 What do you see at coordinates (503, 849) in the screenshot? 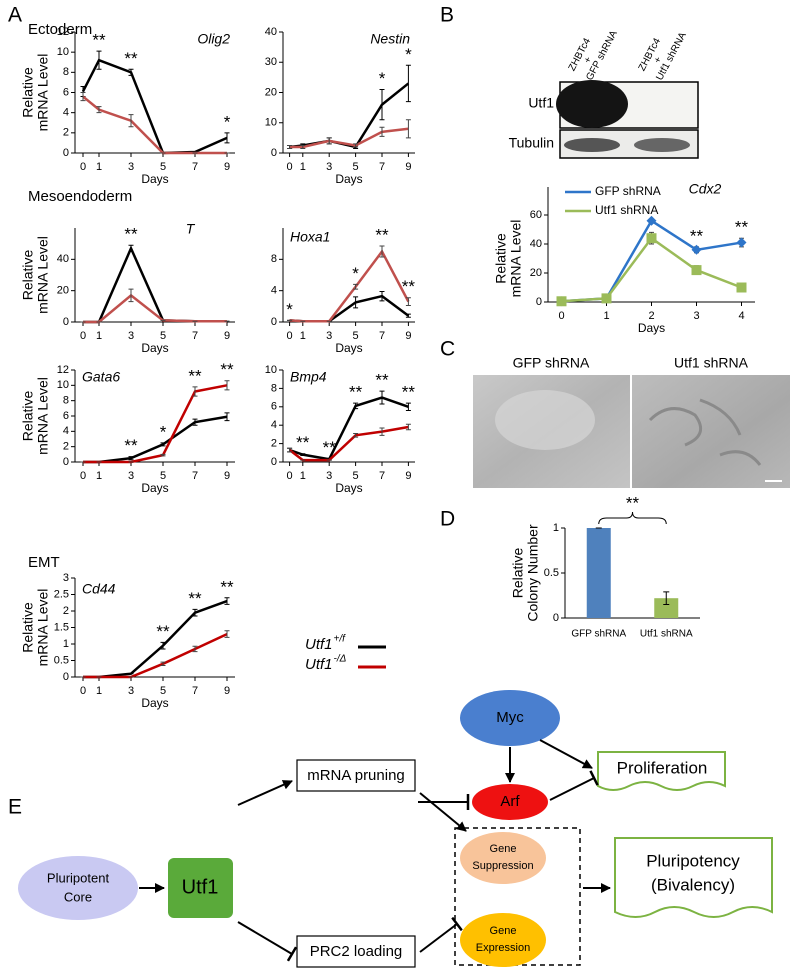
I see `node-label: Gene` at bounding box center [503, 849].